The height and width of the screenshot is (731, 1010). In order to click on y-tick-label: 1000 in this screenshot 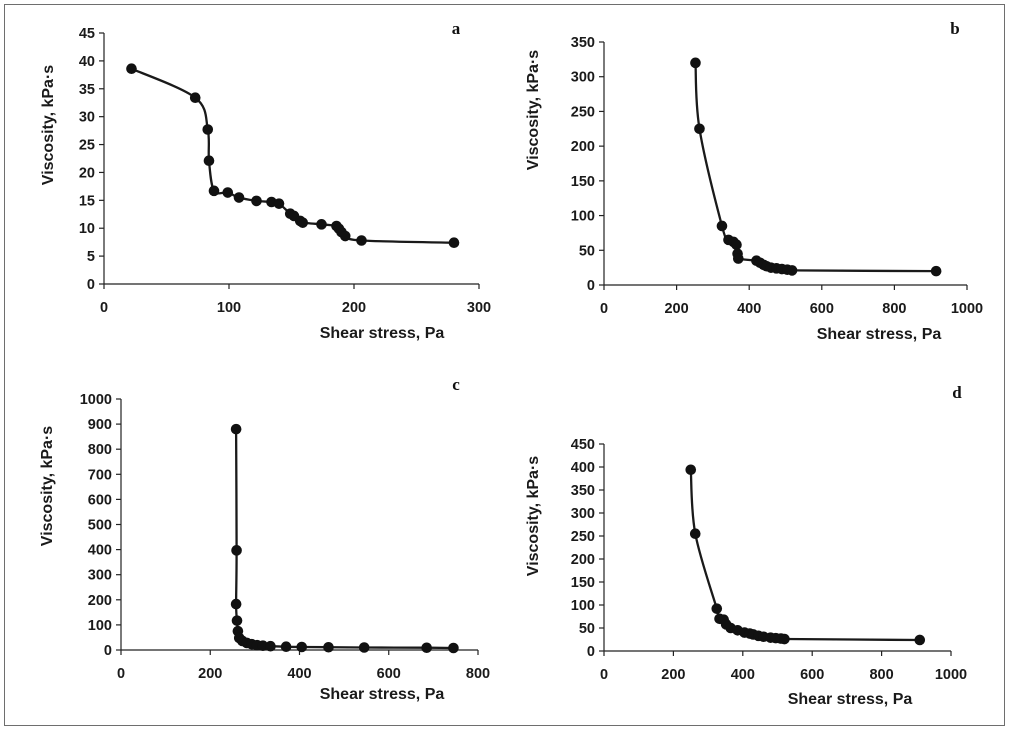, I will do `click(96, 400)`.